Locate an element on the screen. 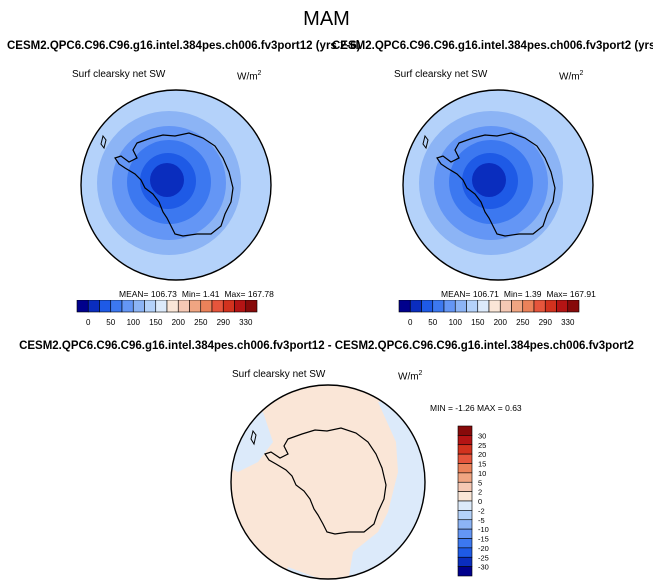 The image size is (653, 583). diff-colorbar-label: 20 is located at coordinates (482, 454).